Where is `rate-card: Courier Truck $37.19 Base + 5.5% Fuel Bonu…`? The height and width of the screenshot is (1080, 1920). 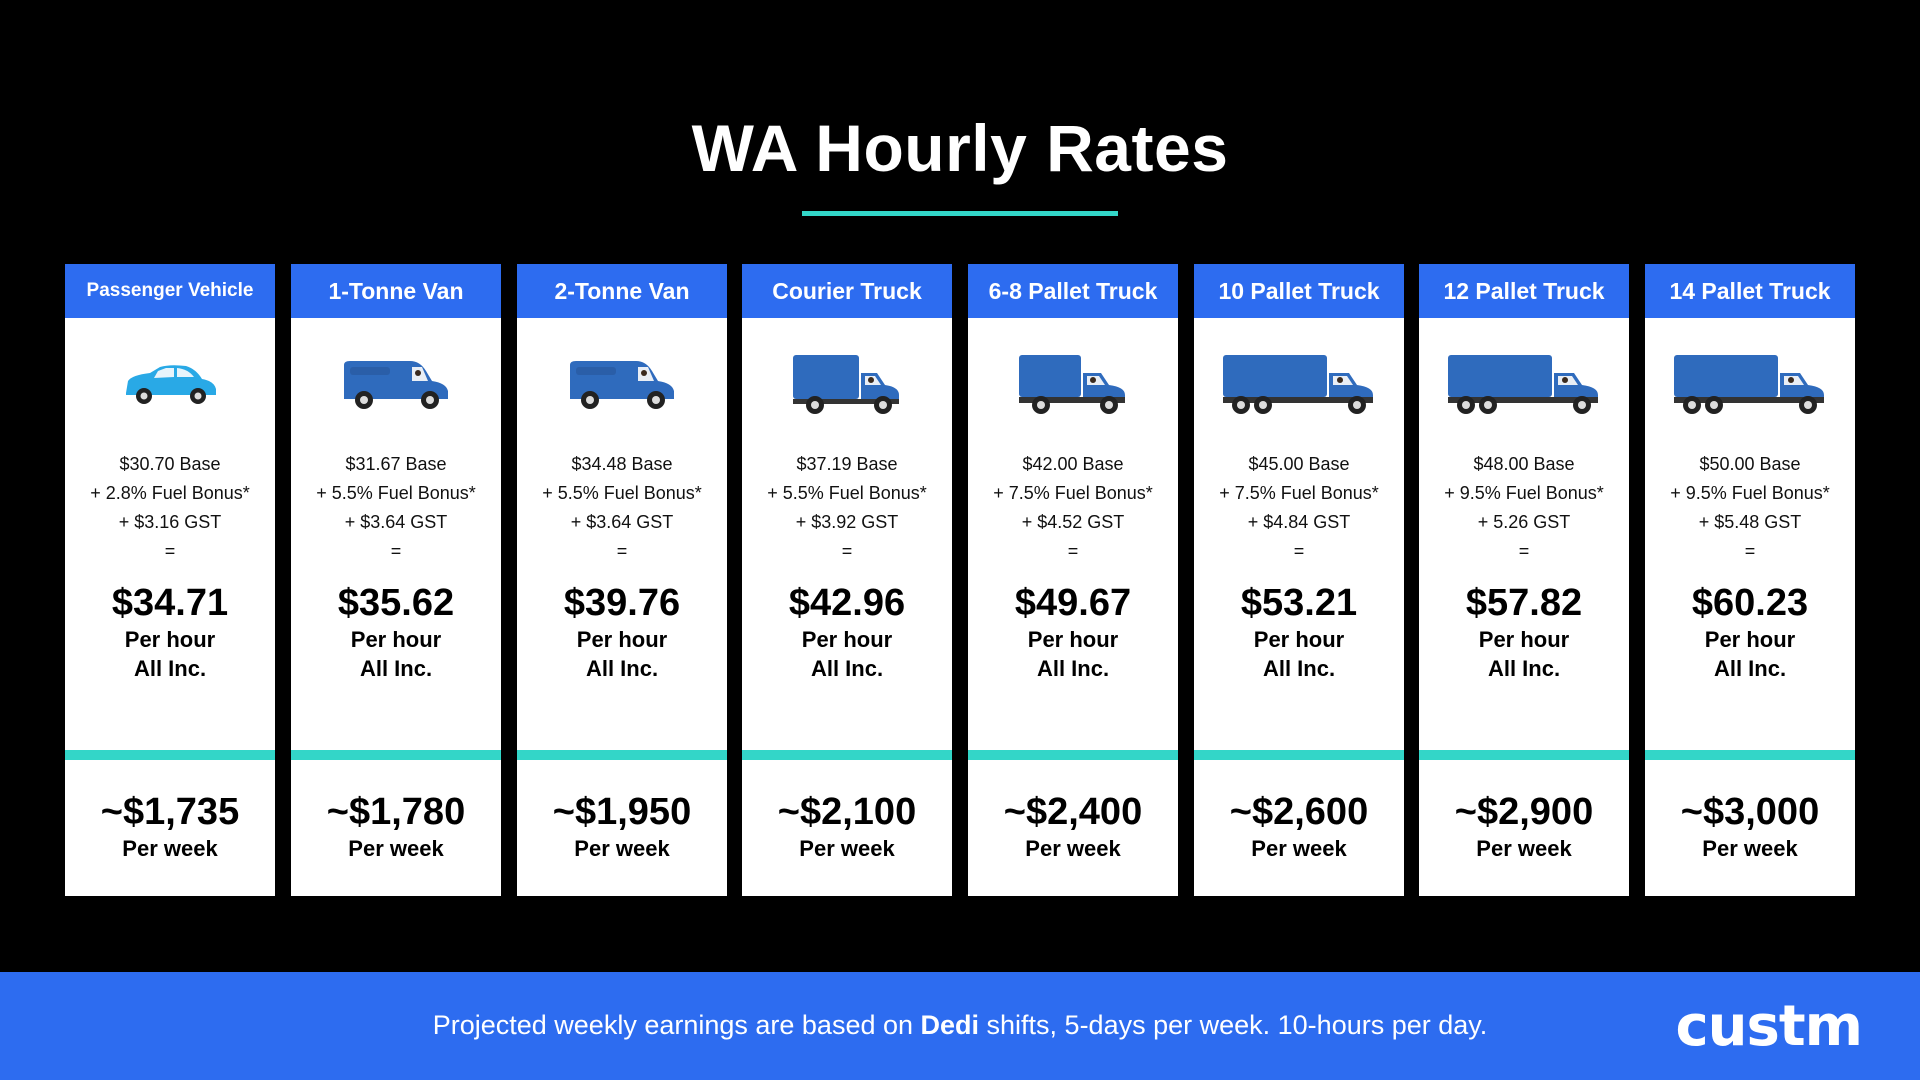
rate-card: Courier Truck $37.19 Base + 5.5% Fuel Bonu… is located at coordinates (847, 580).